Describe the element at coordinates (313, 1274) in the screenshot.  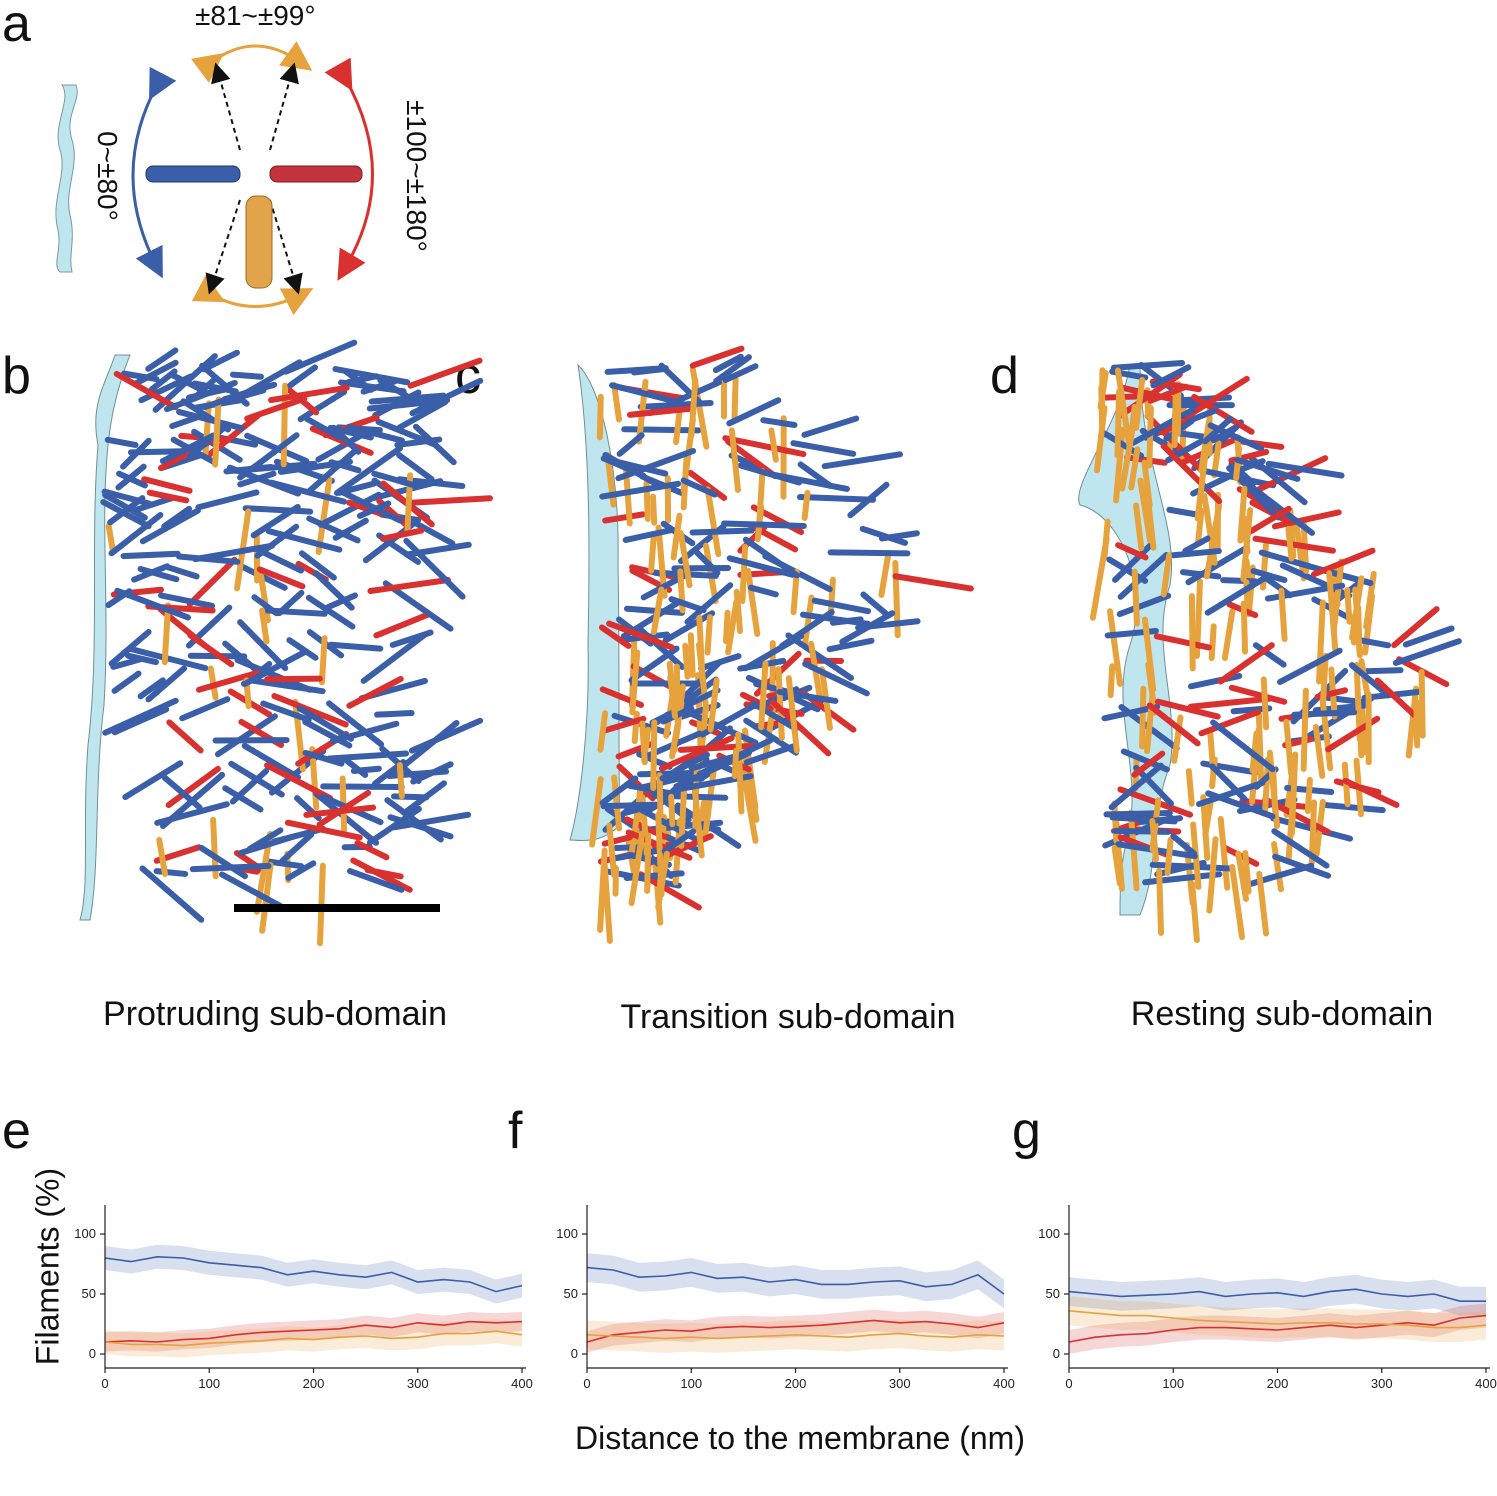
I see `blue-series-band` at that location.